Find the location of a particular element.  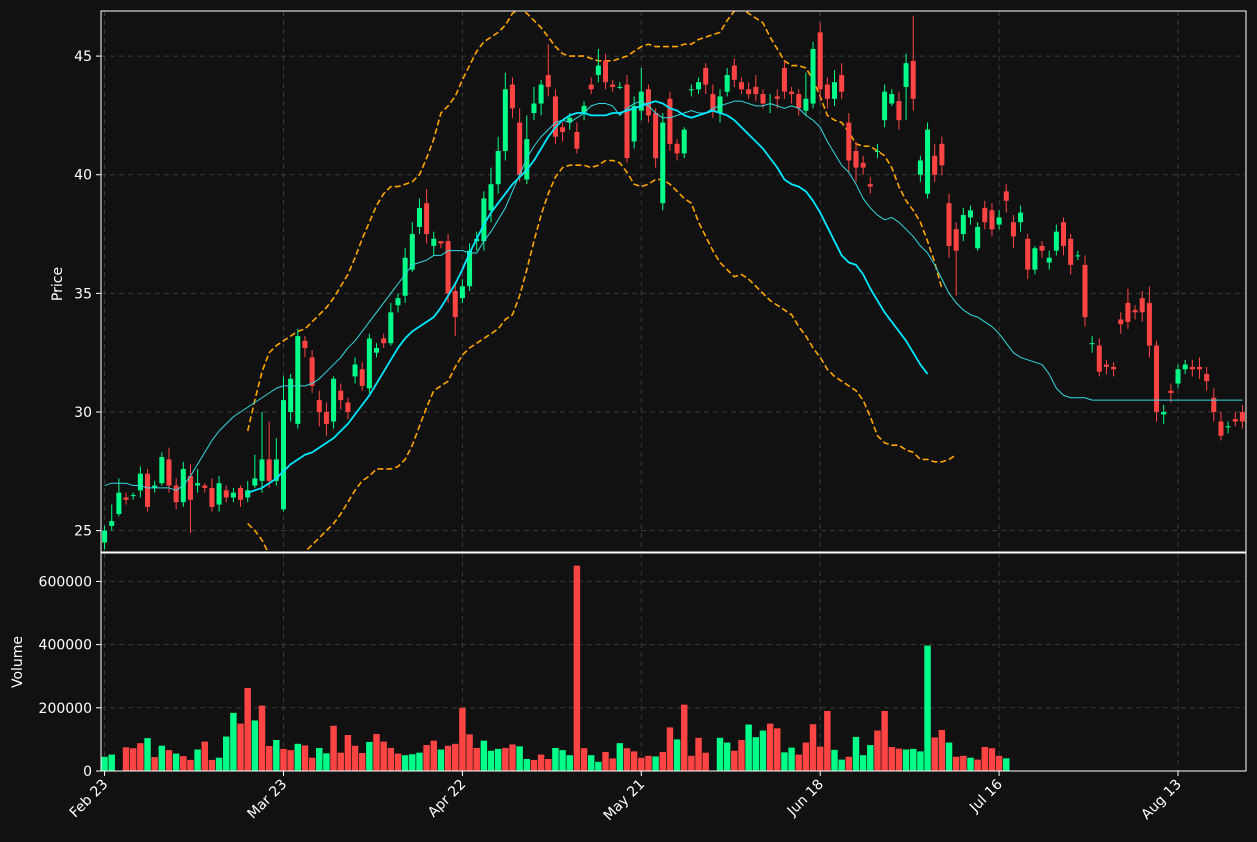

price-tick-label: 35 is located at coordinates (83, 294).